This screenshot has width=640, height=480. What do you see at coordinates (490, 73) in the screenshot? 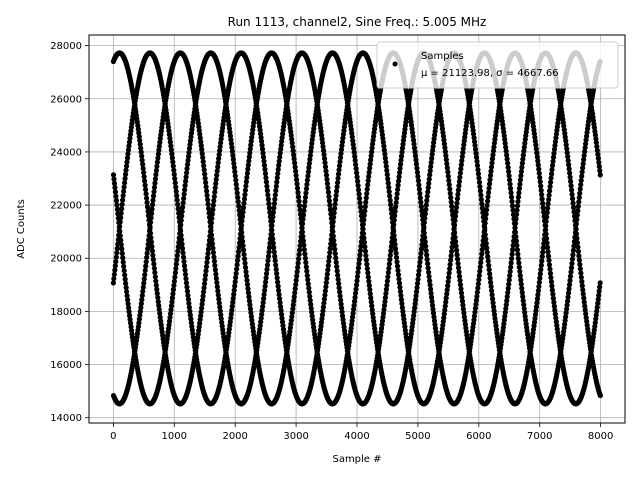
I see `legend-stat-label: μ = 21123.98, σ = 4667.66` at bounding box center [490, 73].